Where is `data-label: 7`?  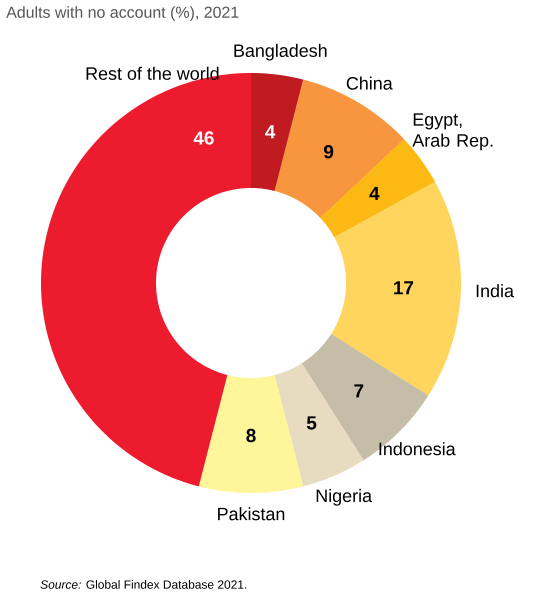 data-label: 7 is located at coordinates (359, 391).